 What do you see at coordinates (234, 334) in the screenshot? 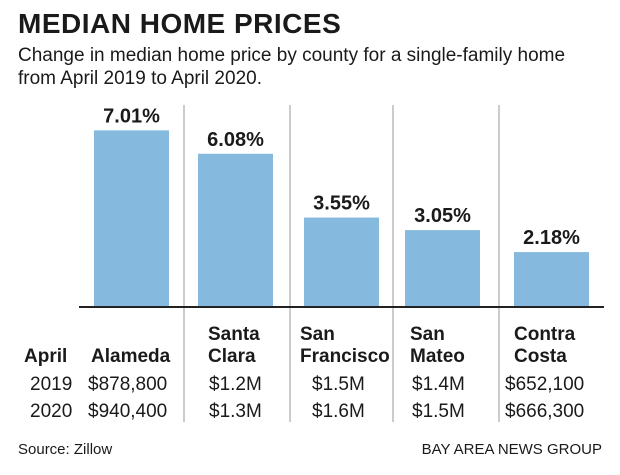
I see `county-header-santa-clara-line1: Santa` at bounding box center [234, 334].